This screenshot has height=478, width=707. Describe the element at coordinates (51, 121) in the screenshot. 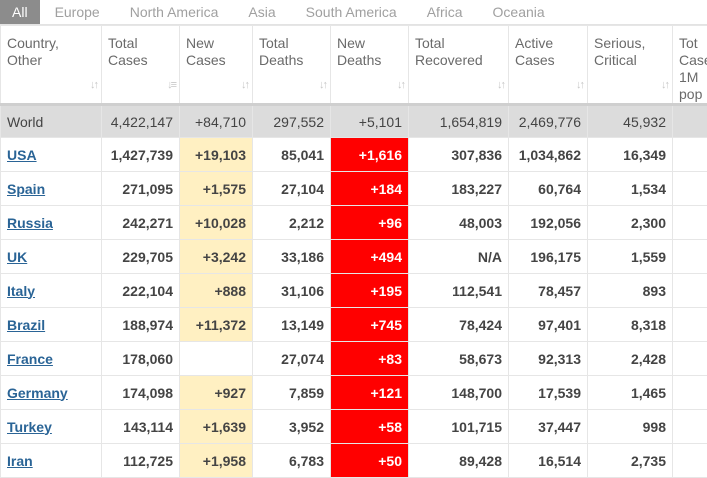

I see `country-cell: World` at that location.